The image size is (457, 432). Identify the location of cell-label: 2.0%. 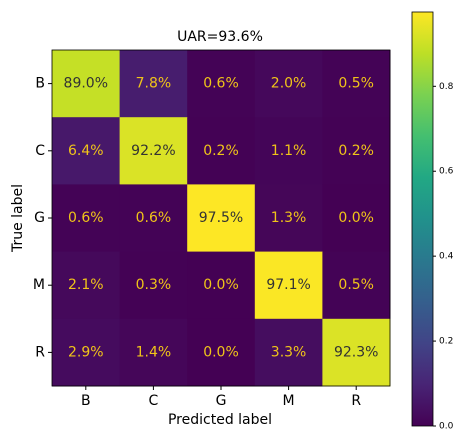
(289, 84).